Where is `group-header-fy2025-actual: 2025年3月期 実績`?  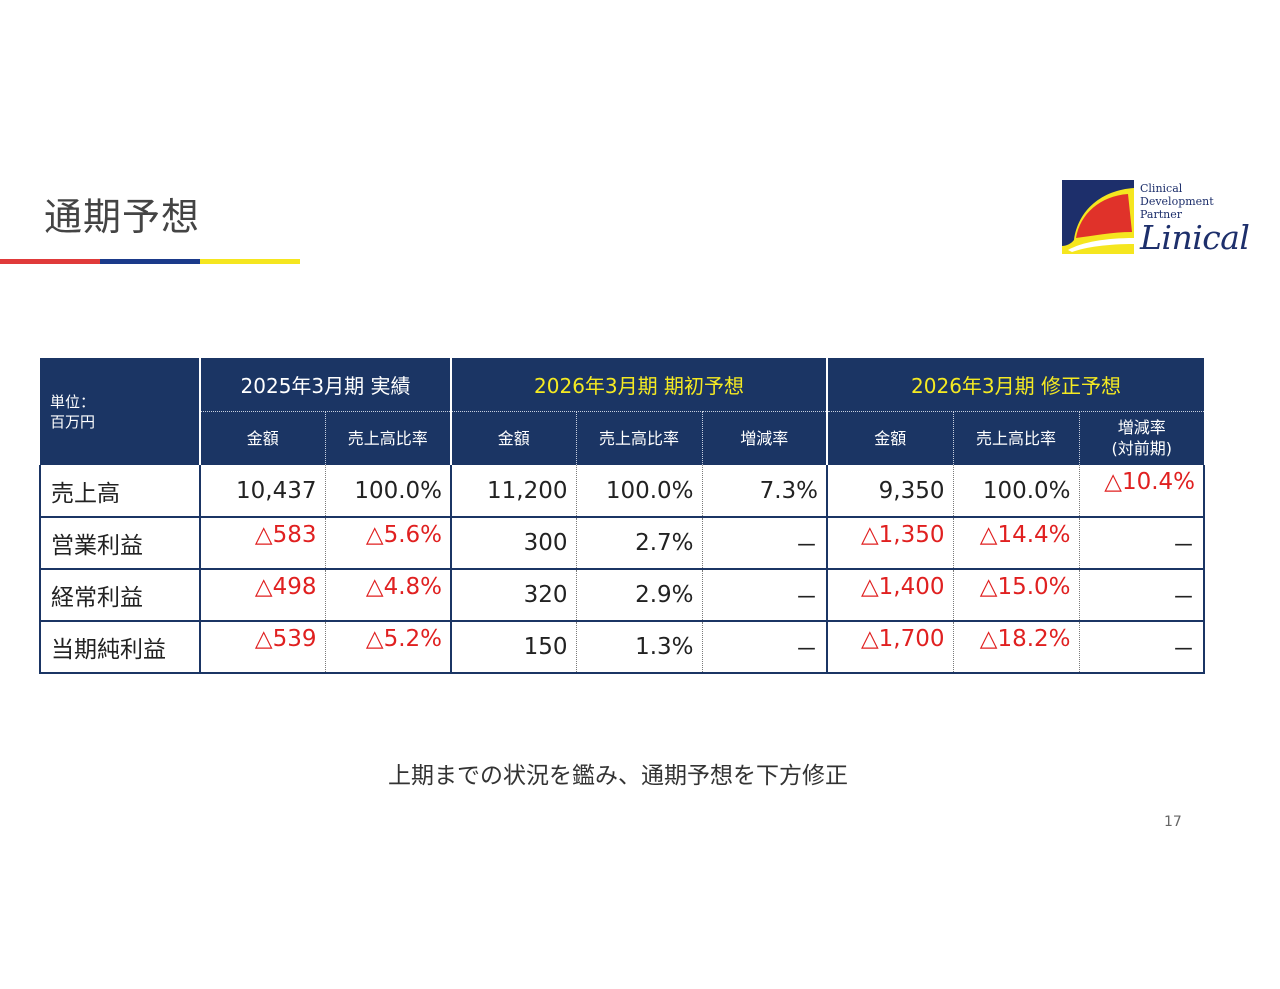
group-header-fy2025-actual: 2025年3月期 実績 is located at coordinates (325, 385).